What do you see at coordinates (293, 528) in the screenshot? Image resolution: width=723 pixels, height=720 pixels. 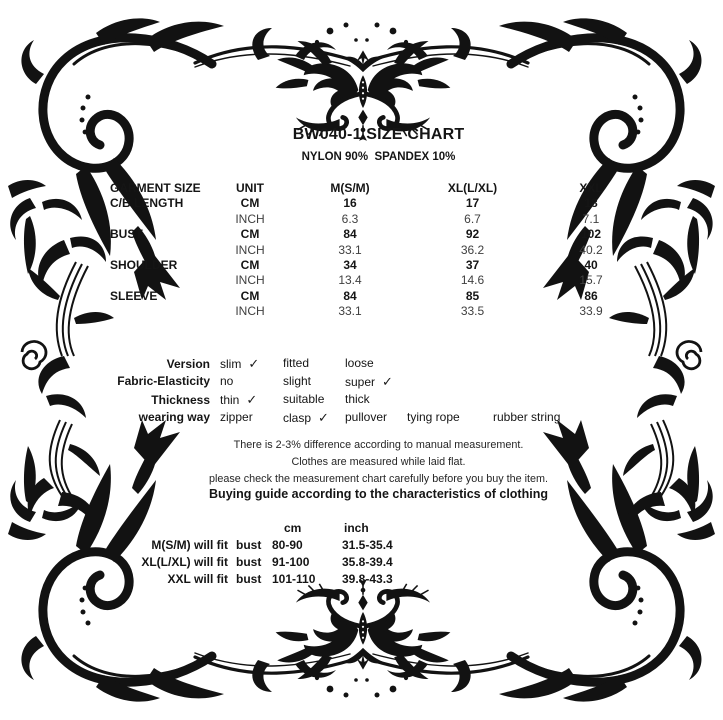 I see `unit-header-cm: cm` at bounding box center [293, 528].